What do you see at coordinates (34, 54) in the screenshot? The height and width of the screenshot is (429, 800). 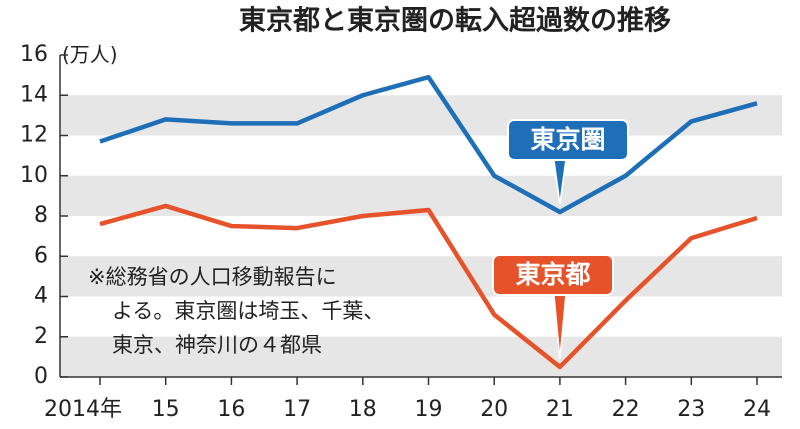 I see `y-tick-label: 16` at bounding box center [34, 54].